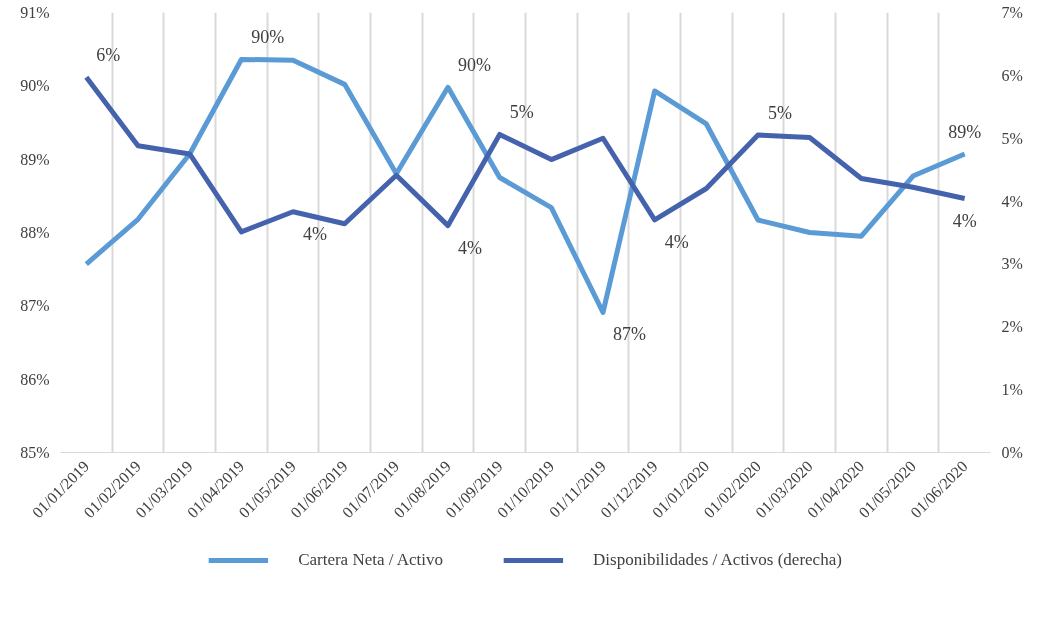 This screenshot has width=1059, height=621. What do you see at coordinates (1012, 12) in the screenshot?
I see `y2-tick-label: 7%` at bounding box center [1012, 12].